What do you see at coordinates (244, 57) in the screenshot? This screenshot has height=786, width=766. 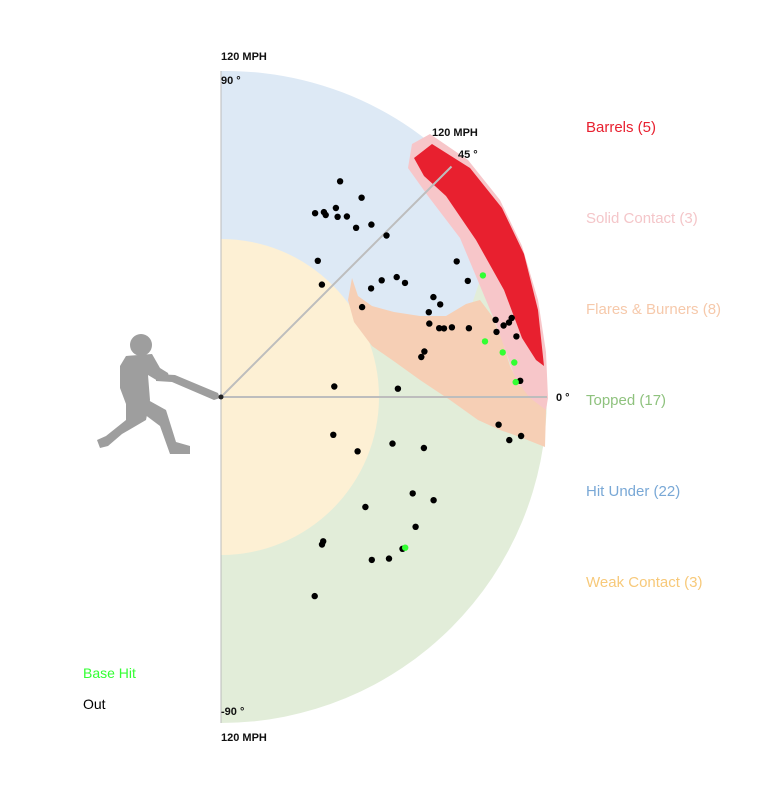 I see `radial-label-90: 120 MPH` at bounding box center [244, 57].